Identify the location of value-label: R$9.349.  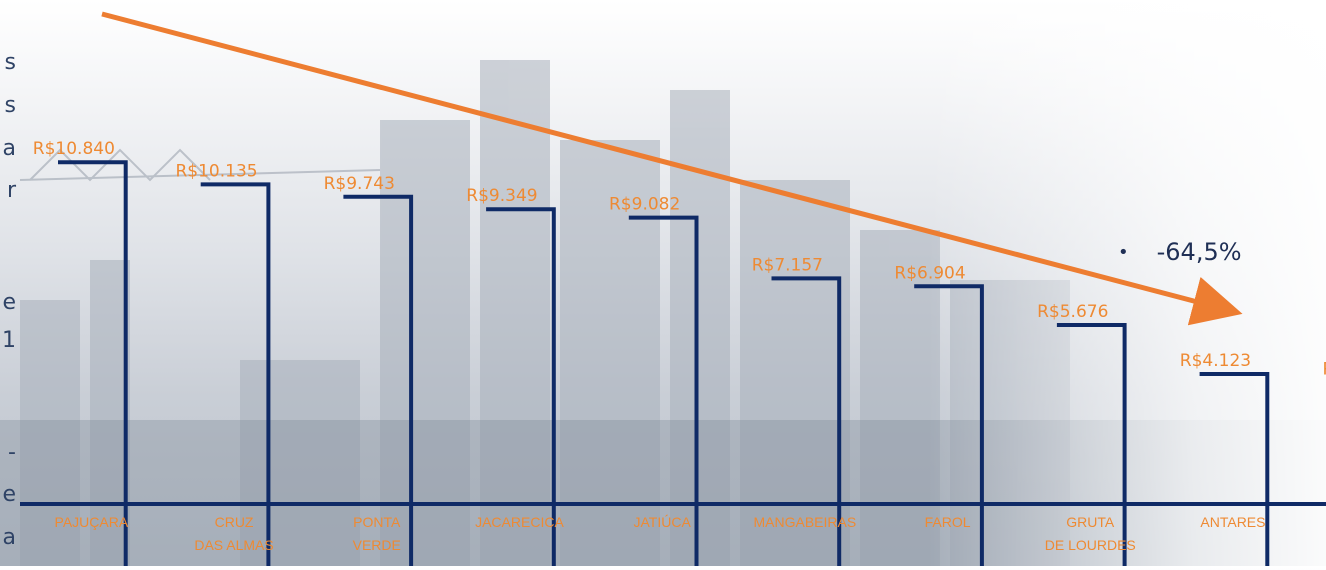
(501, 196).